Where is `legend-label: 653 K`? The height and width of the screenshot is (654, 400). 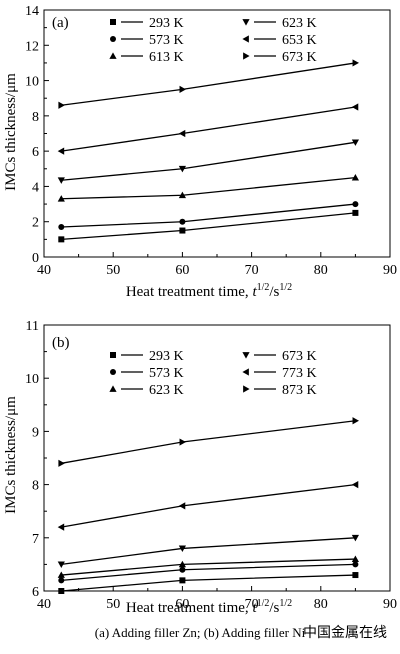
legend-label: 653 K is located at coordinates (299, 40).